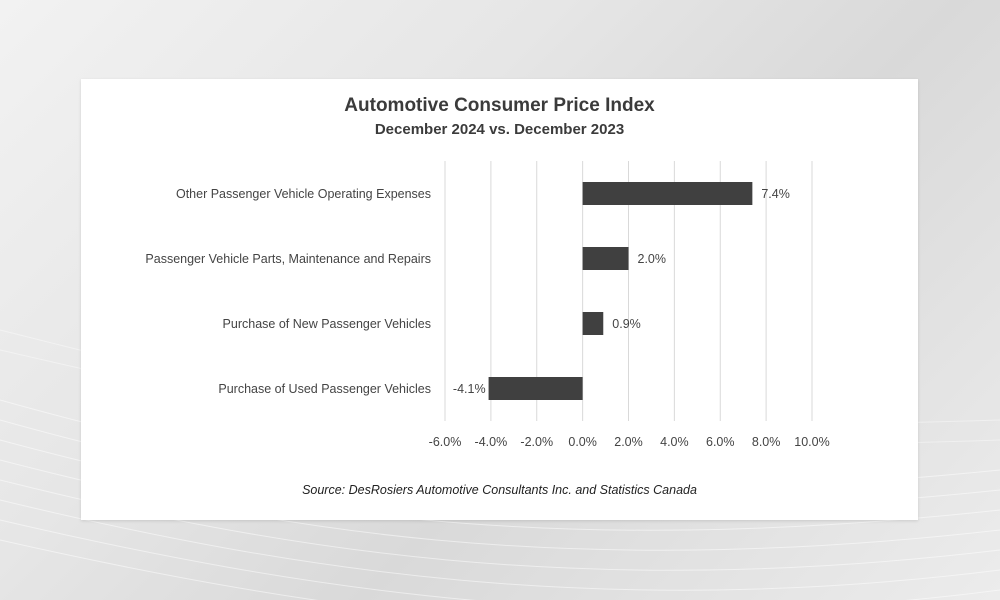  Describe the element at coordinates (499, 129) in the screenshot. I see `chart-subtitle: December 2024 vs. December 2023` at that location.